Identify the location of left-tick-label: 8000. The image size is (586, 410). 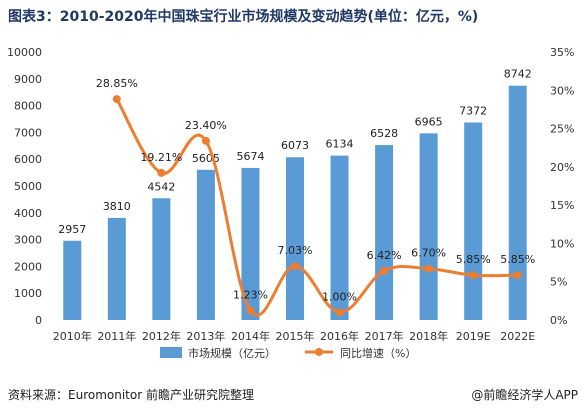
(28, 106).